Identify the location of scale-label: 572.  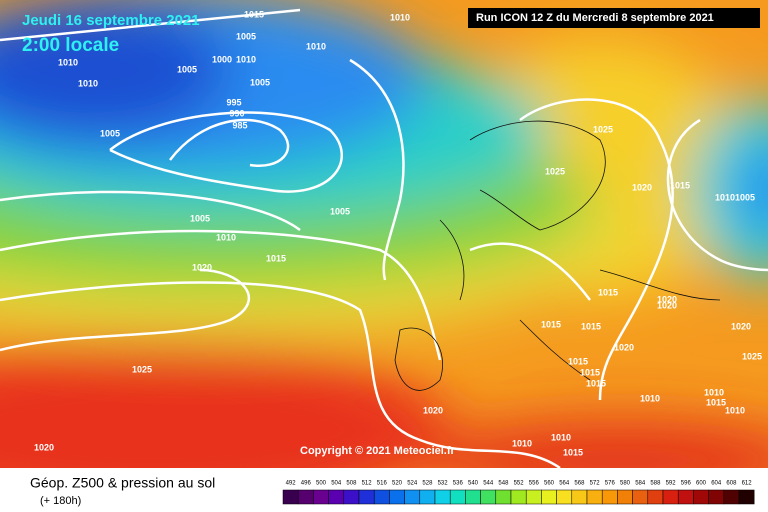
(595, 484).